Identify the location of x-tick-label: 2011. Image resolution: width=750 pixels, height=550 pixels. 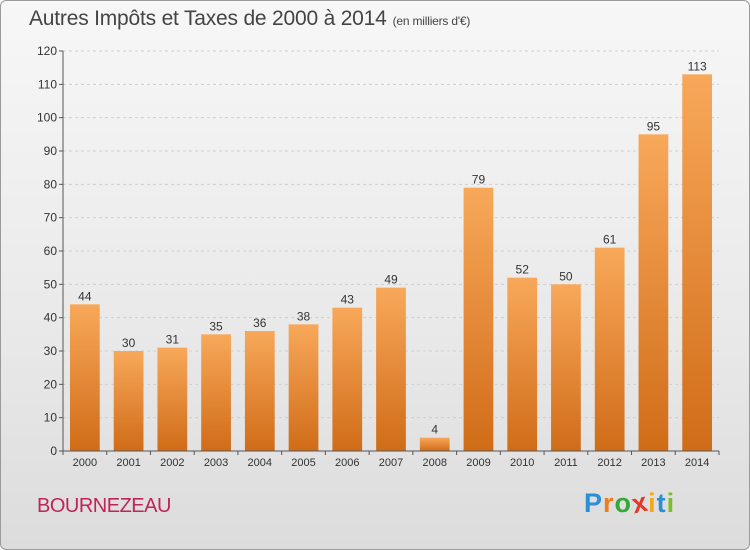
(566, 463).